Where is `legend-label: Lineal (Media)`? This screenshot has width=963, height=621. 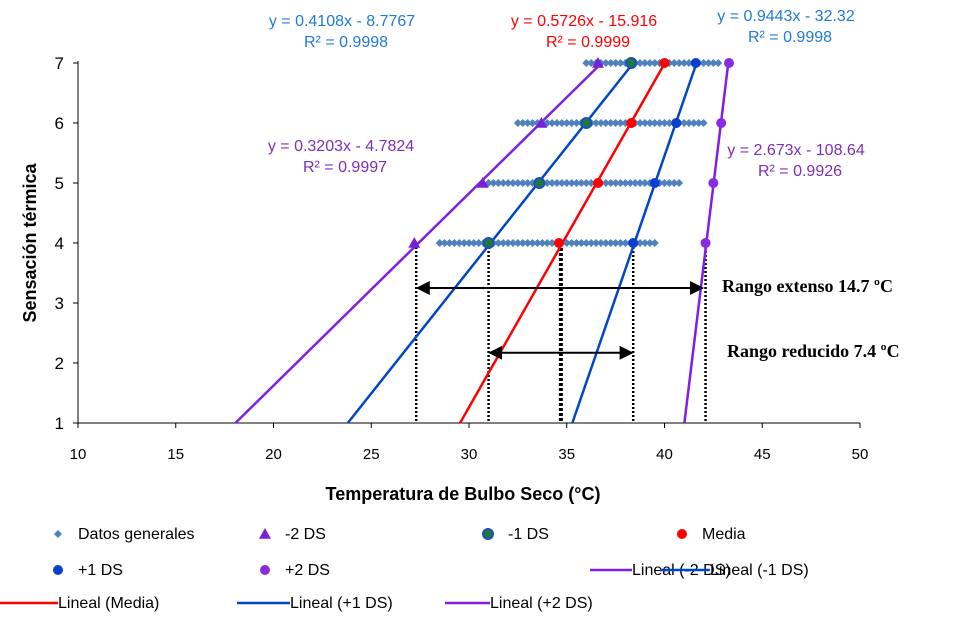 legend-label: Lineal (Media) is located at coordinates (108, 603).